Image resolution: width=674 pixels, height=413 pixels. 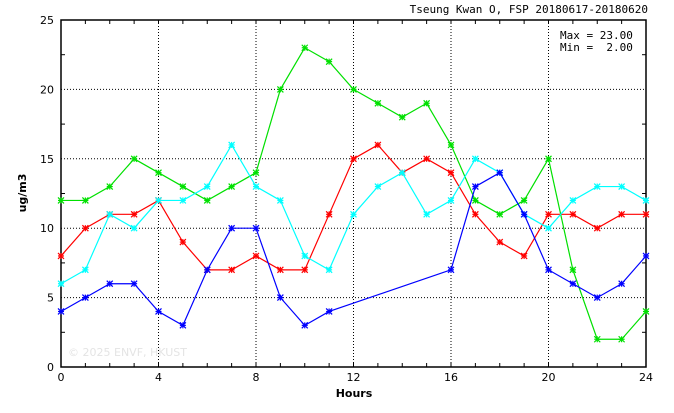 What do you see at coordinates (22, 193) in the screenshot?
I see `y-axis-label: ug/m3` at bounding box center [22, 193].